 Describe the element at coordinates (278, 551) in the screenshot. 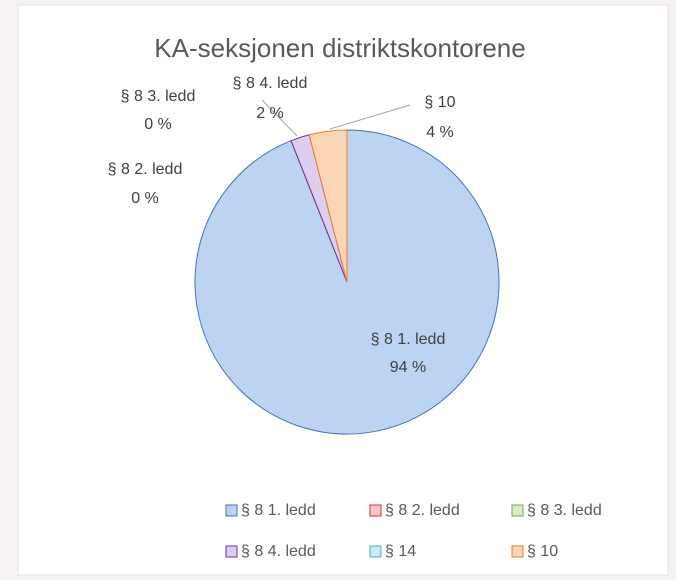

I see `legend-label: § 8 4. ledd` at that location.